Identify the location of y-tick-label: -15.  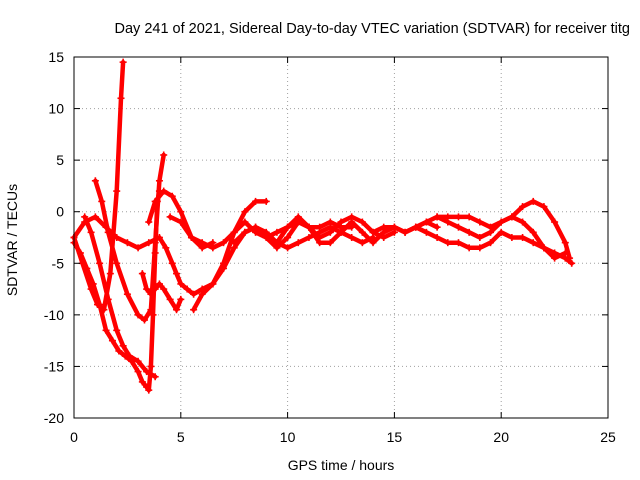
(54, 366).